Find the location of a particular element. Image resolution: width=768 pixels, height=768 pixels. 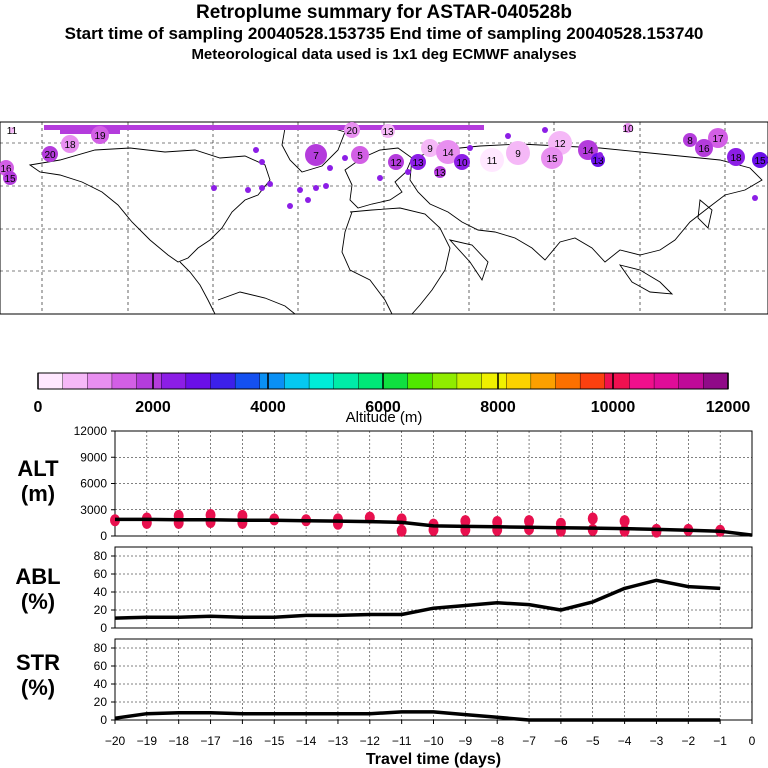

x-tick-label: −13 is located at coordinates (338, 741).